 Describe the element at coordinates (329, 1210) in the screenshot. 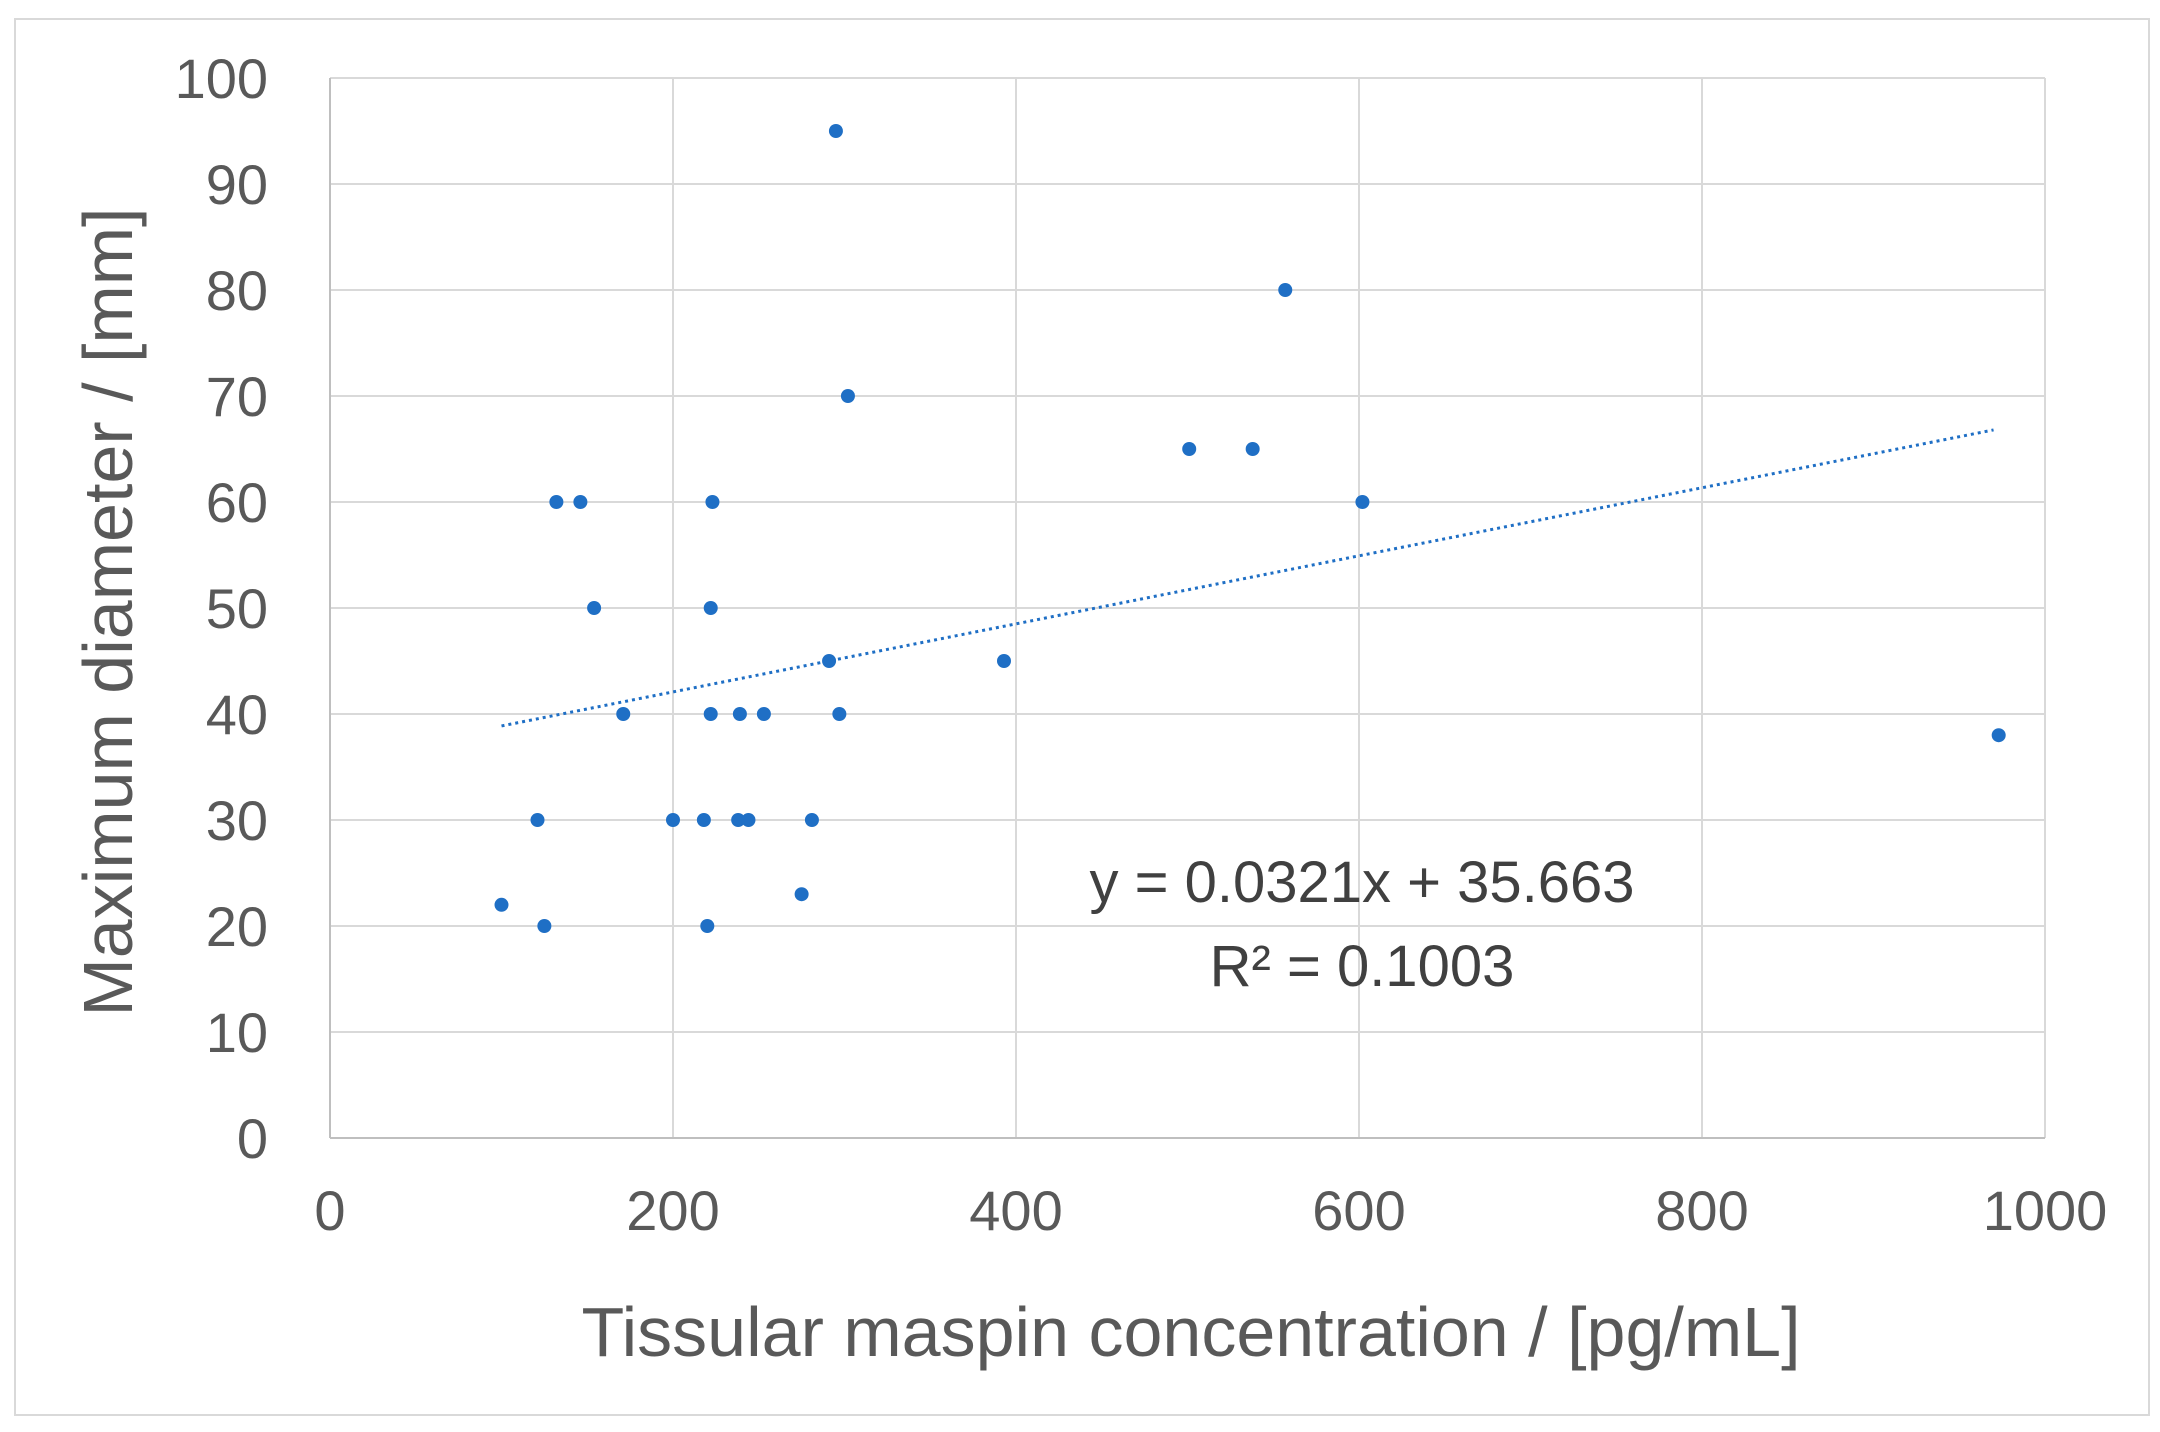

I see `x-tick-label: 0` at that location.